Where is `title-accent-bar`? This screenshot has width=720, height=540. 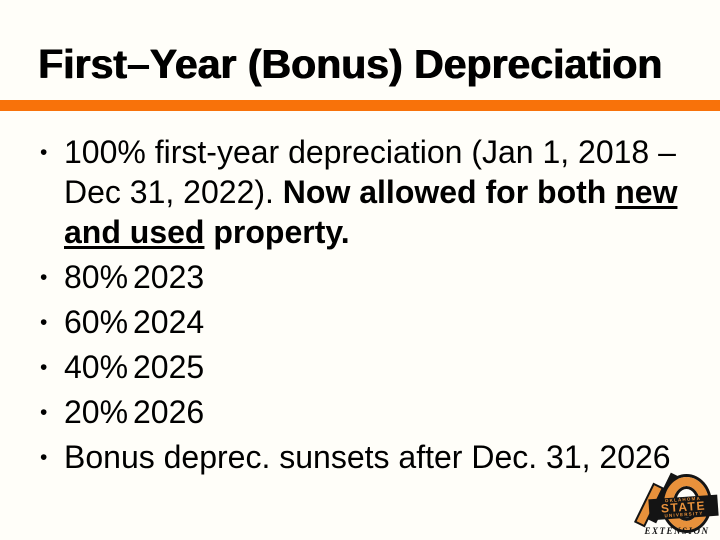
title-accent-bar is located at coordinates (360, 105).